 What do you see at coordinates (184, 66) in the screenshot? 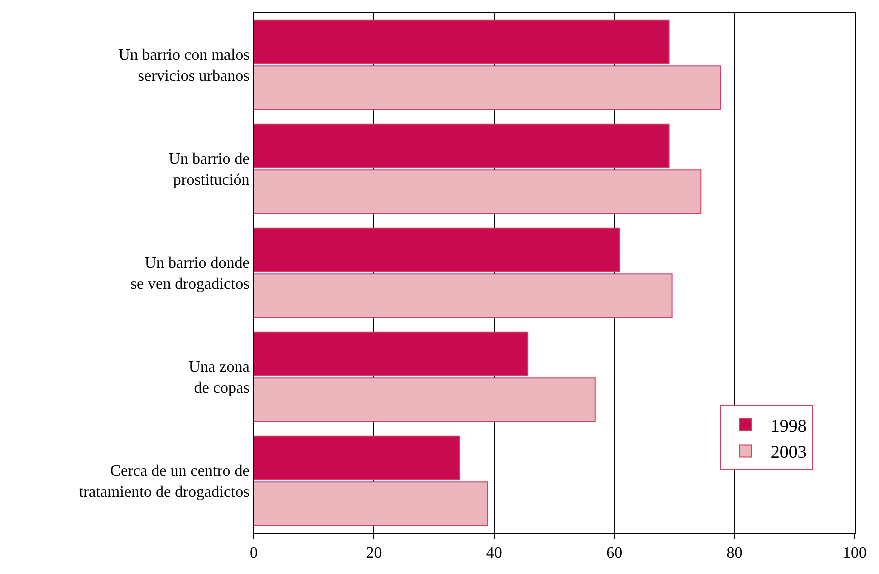
I see `y-tick-label: Un barrio con malos servicios urbanos` at bounding box center [184, 66].